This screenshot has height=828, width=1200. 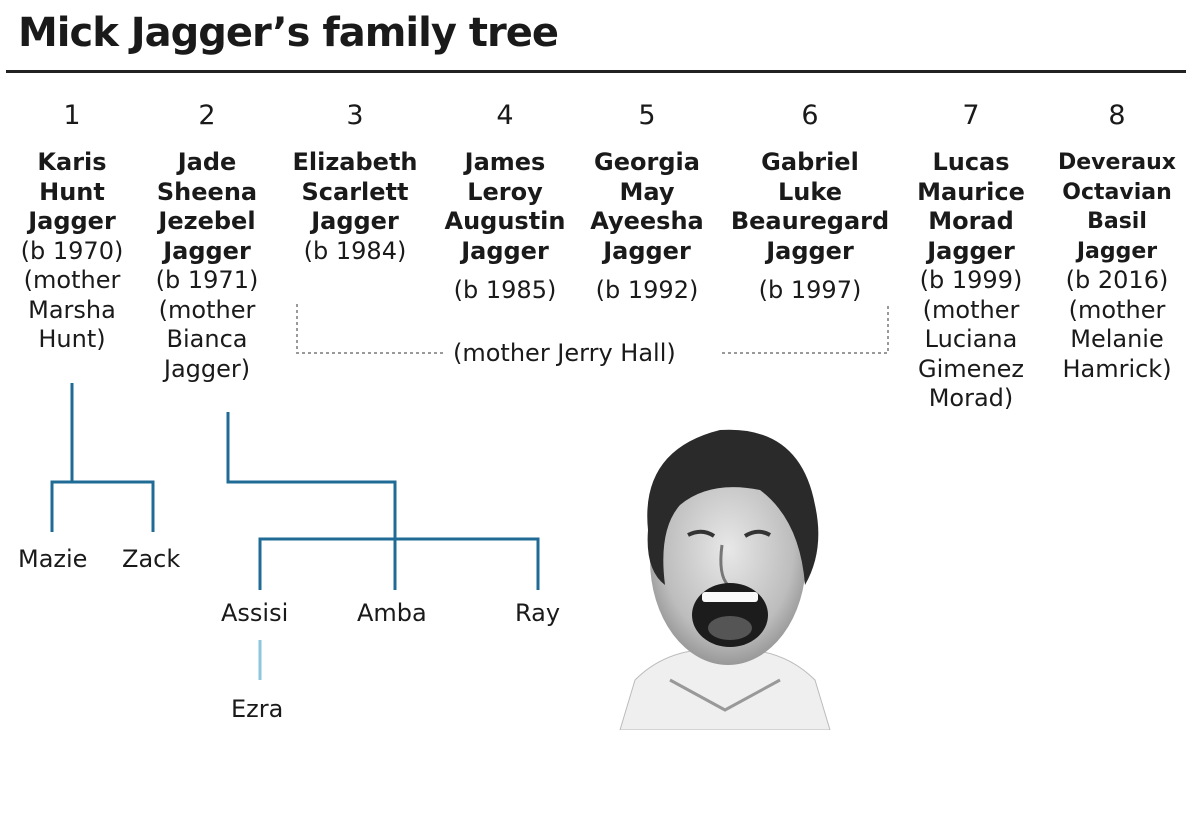 I want to click on child-birth-year: (b 1999), so click(x=971, y=280).